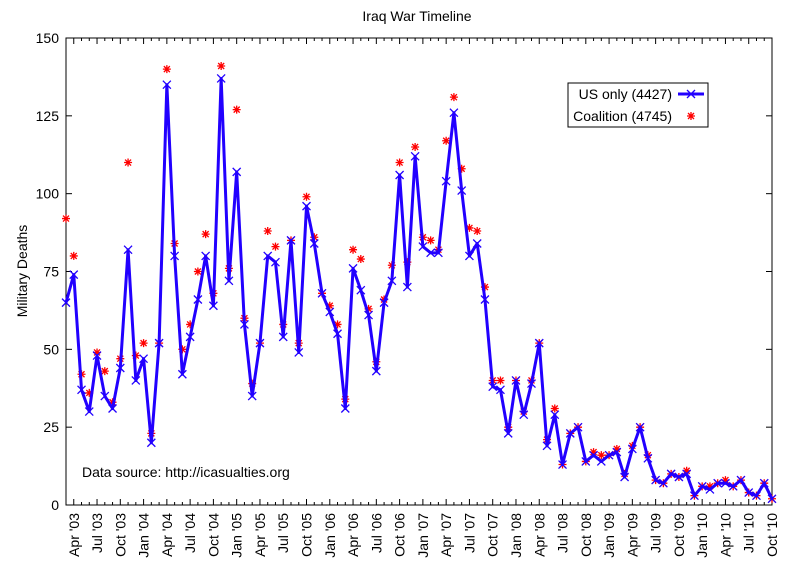 This screenshot has height=572, width=788. Describe the element at coordinates (586, 535) in the screenshot. I see `x-tick-label: Oct '08` at that location.